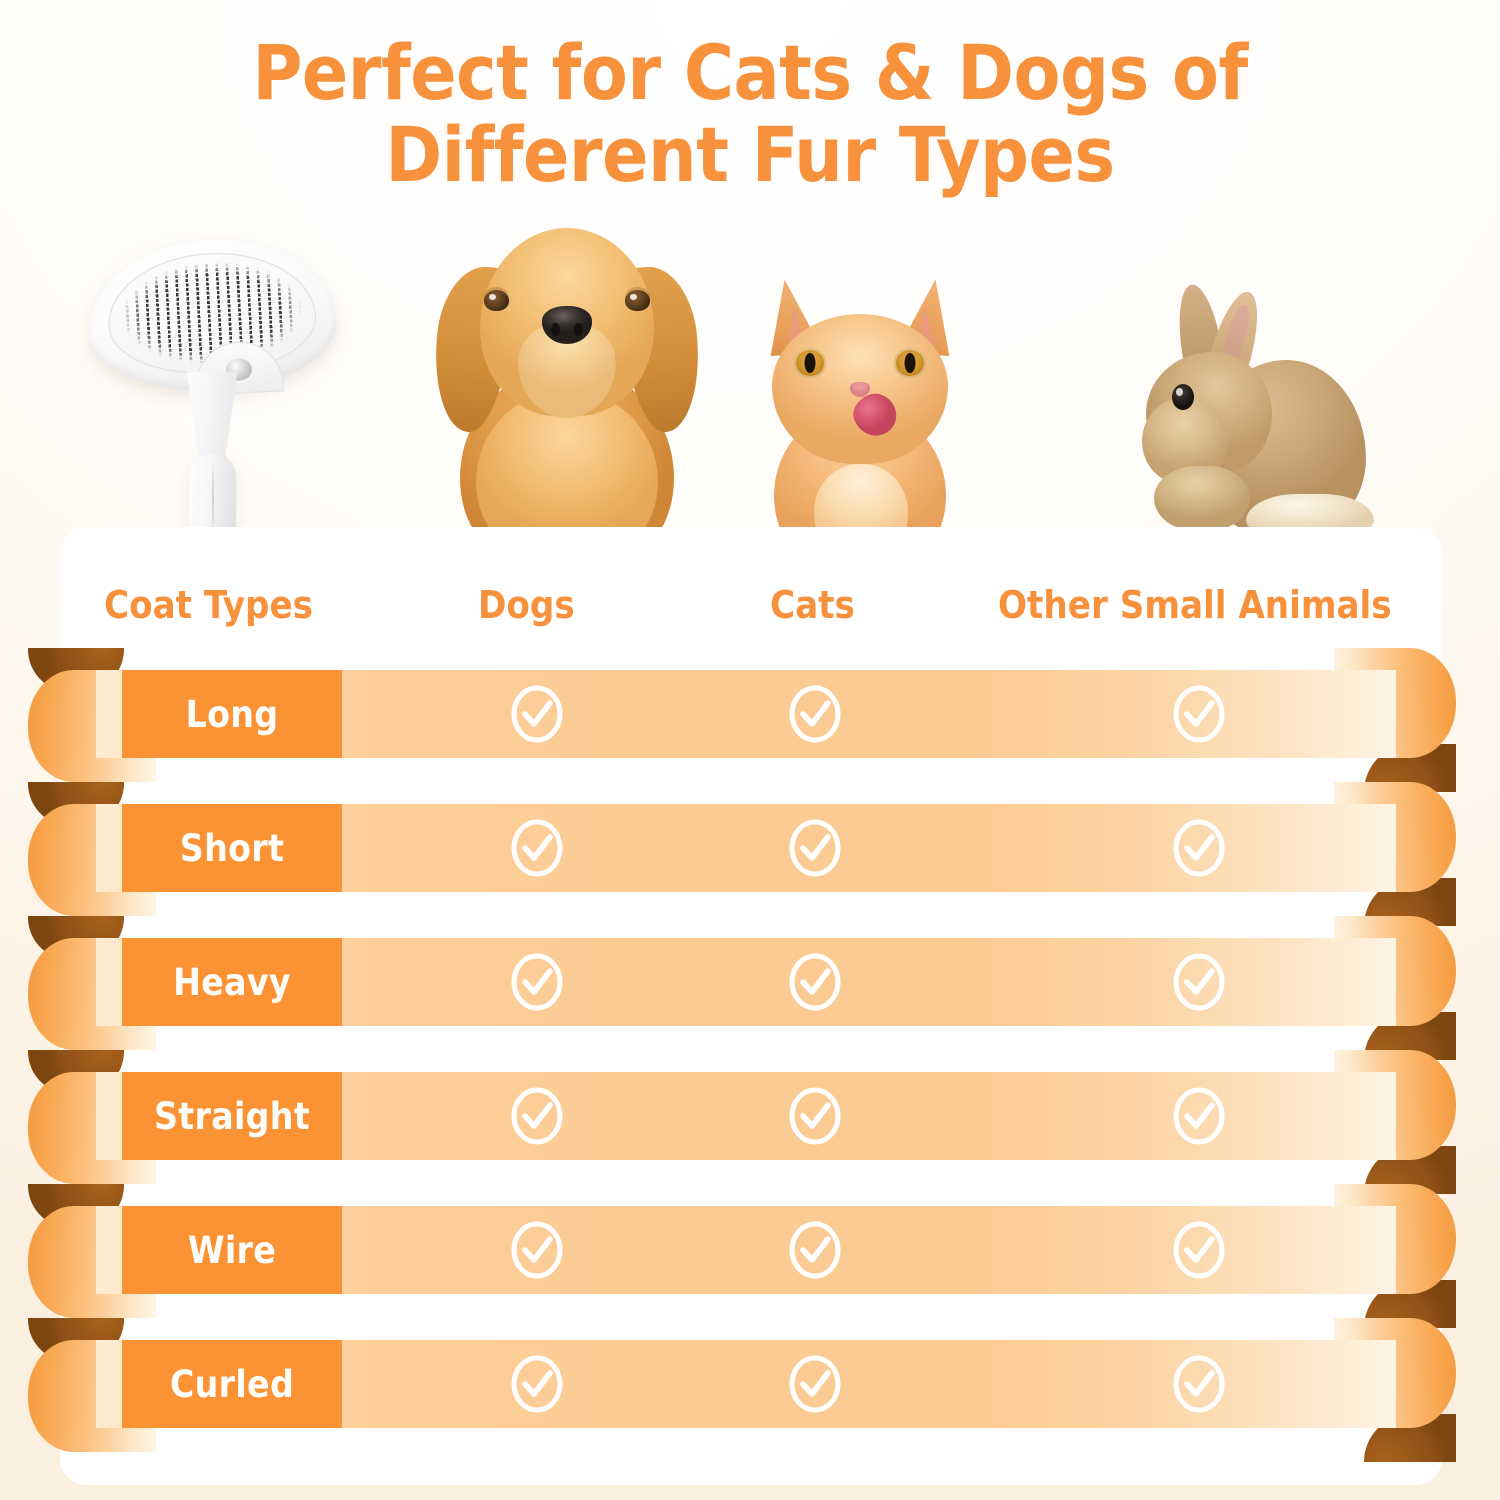  Describe the element at coordinates (812, 605) in the screenshot. I see `column-header-cats: Cats` at that location.